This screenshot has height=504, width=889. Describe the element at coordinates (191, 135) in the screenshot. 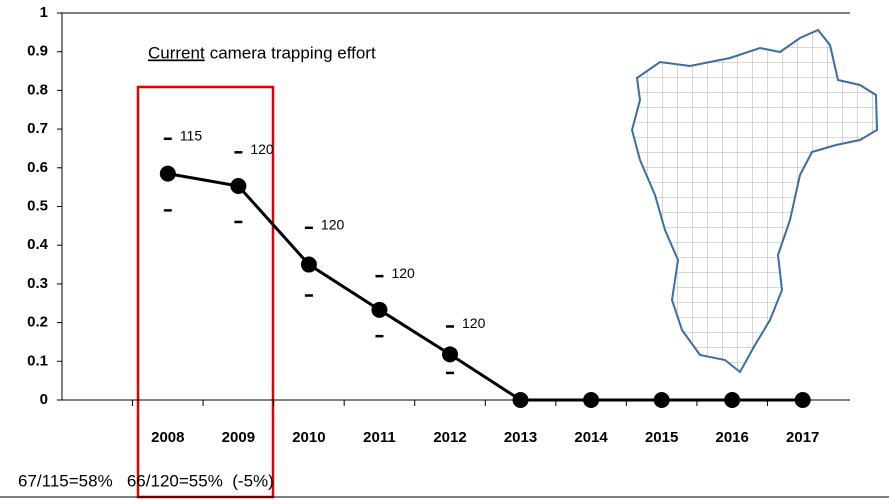

I see `sample-size: 115` at that location.